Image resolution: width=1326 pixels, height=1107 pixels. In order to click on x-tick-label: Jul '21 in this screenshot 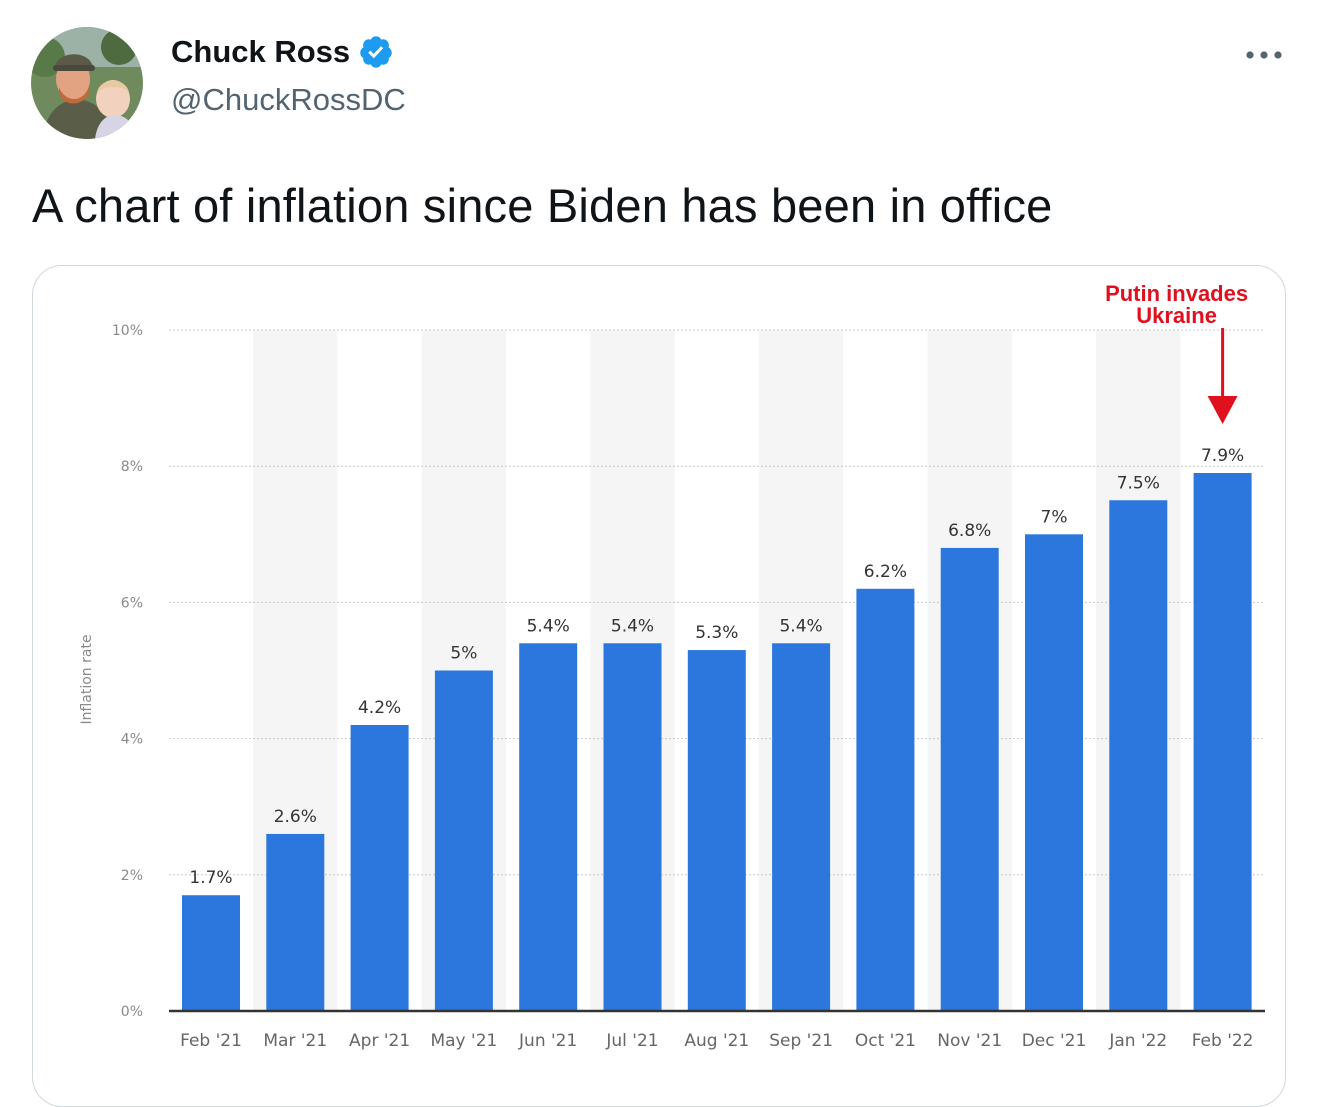, I will do `click(631, 1041)`.